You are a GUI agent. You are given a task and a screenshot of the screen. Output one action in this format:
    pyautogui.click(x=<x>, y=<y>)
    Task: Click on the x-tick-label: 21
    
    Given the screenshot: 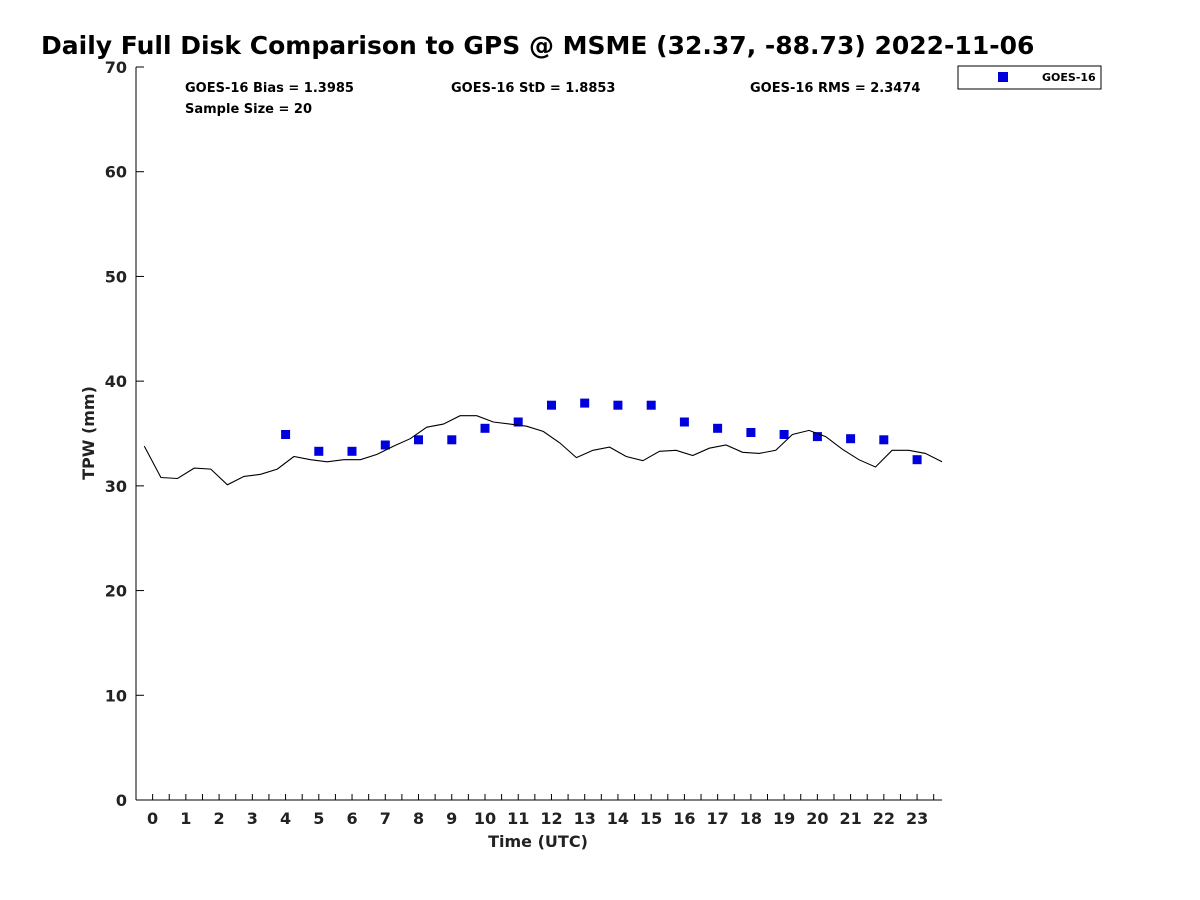 What is the action you would take?
    pyautogui.click(x=850, y=818)
    